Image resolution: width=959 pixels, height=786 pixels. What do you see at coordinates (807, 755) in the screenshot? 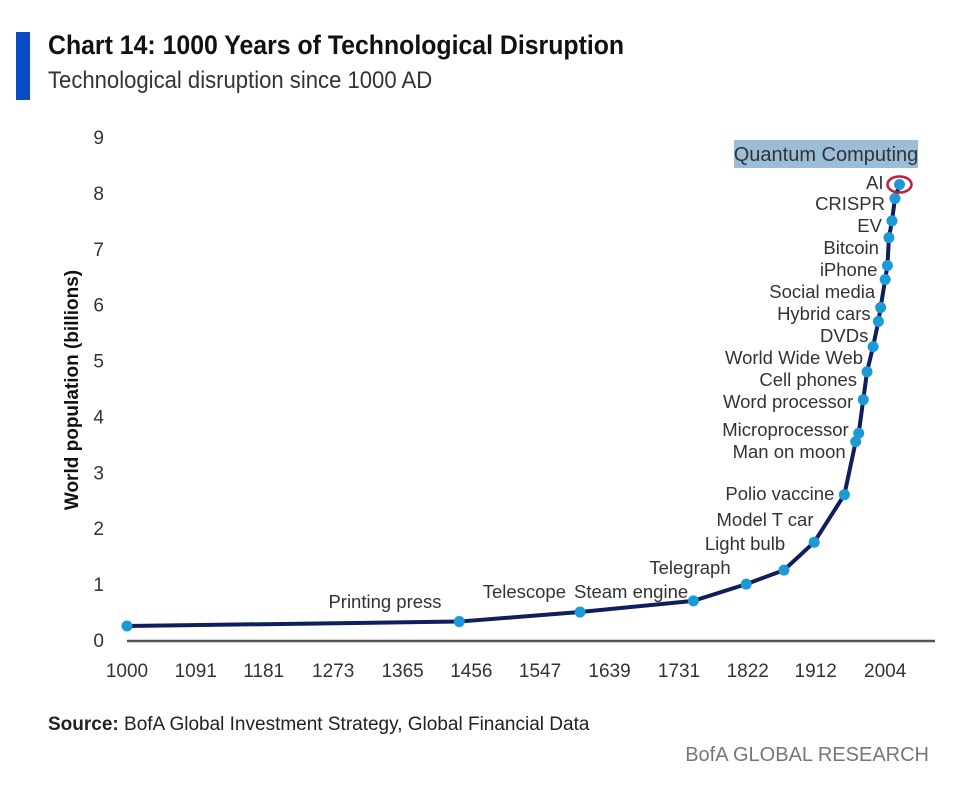
I see `brand-footer: BofA GLOBAL RESEARCH` at bounding box center [807, 755].